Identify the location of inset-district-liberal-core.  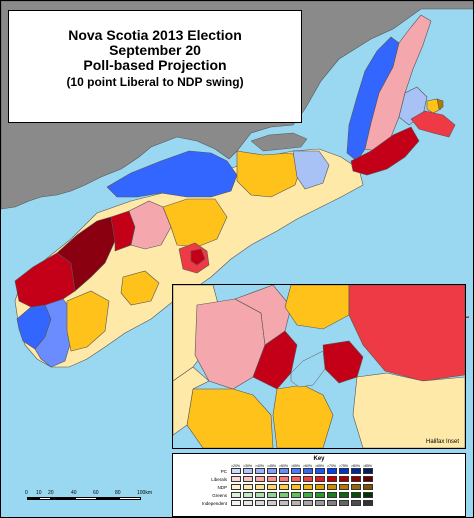
(275, 360).